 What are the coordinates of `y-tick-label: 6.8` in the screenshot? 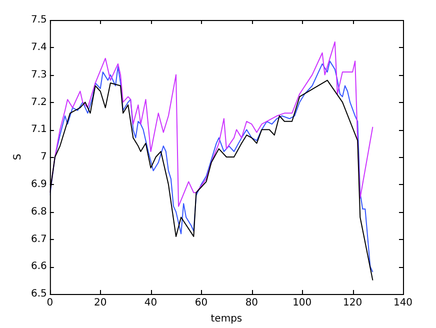 It's located at (38, 212).